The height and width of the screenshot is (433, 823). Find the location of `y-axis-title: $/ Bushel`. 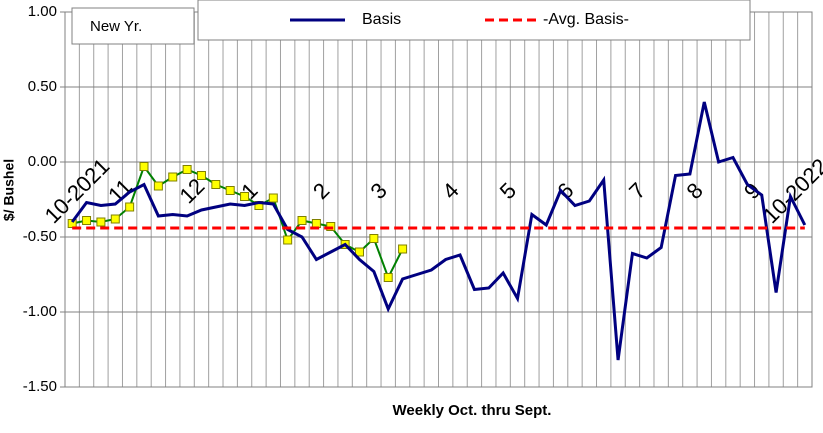

y-axis-title: $/ Bushel is located at coordinates (9, 190).